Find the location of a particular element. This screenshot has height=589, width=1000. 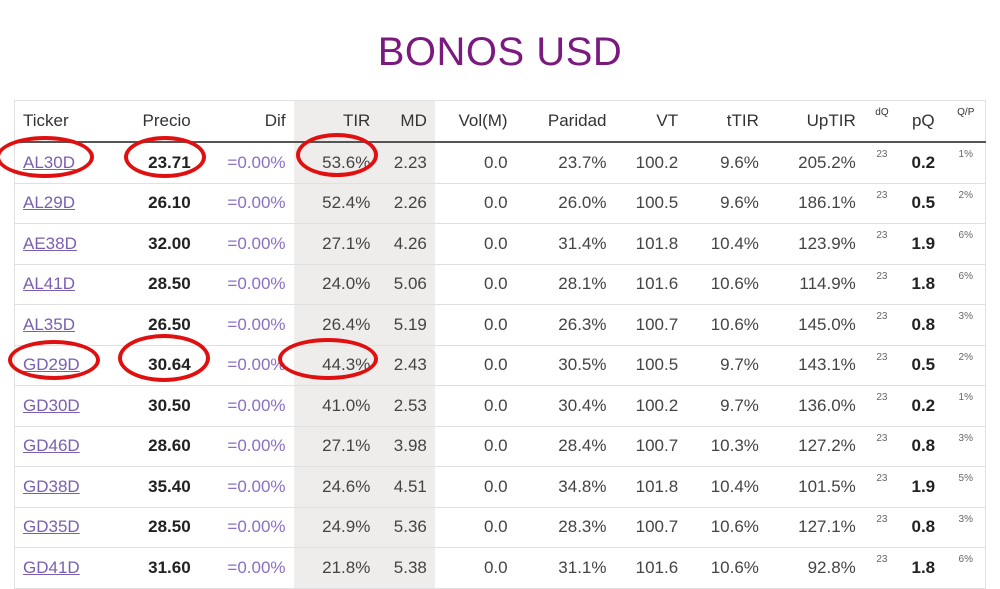

ticker-link: AE38D is located at coordinates (50, 243).